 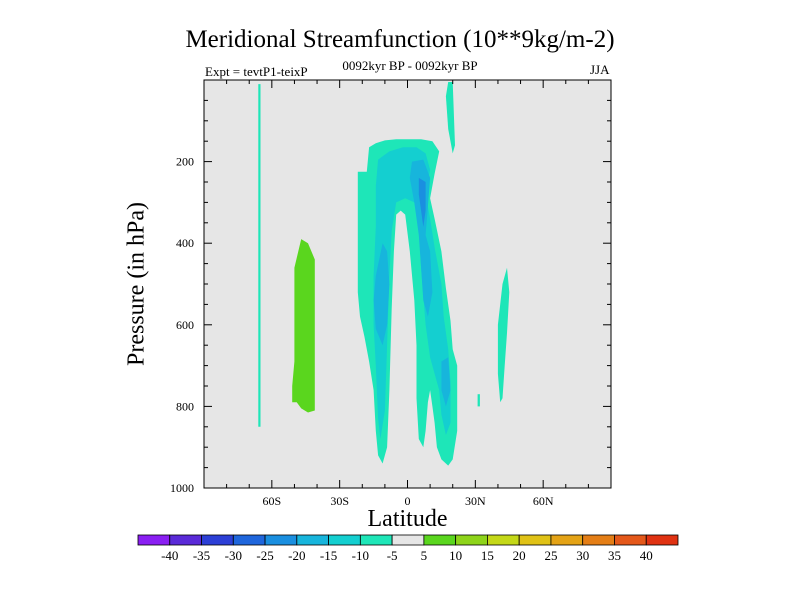 I want to click on colorbar-label: -25, so click(x=264, y=555).